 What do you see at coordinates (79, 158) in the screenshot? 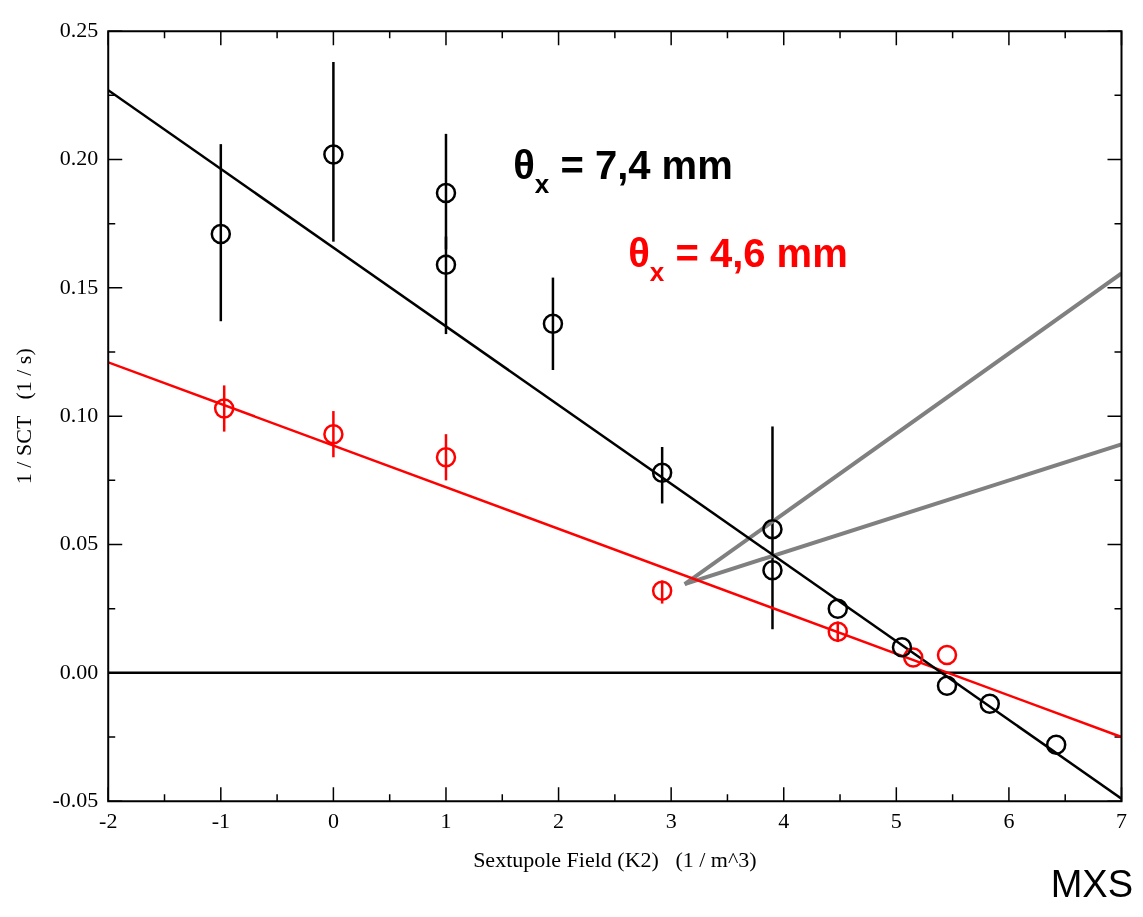
I see `y-tick-label: 0.20` at bounding box center [79, 158].